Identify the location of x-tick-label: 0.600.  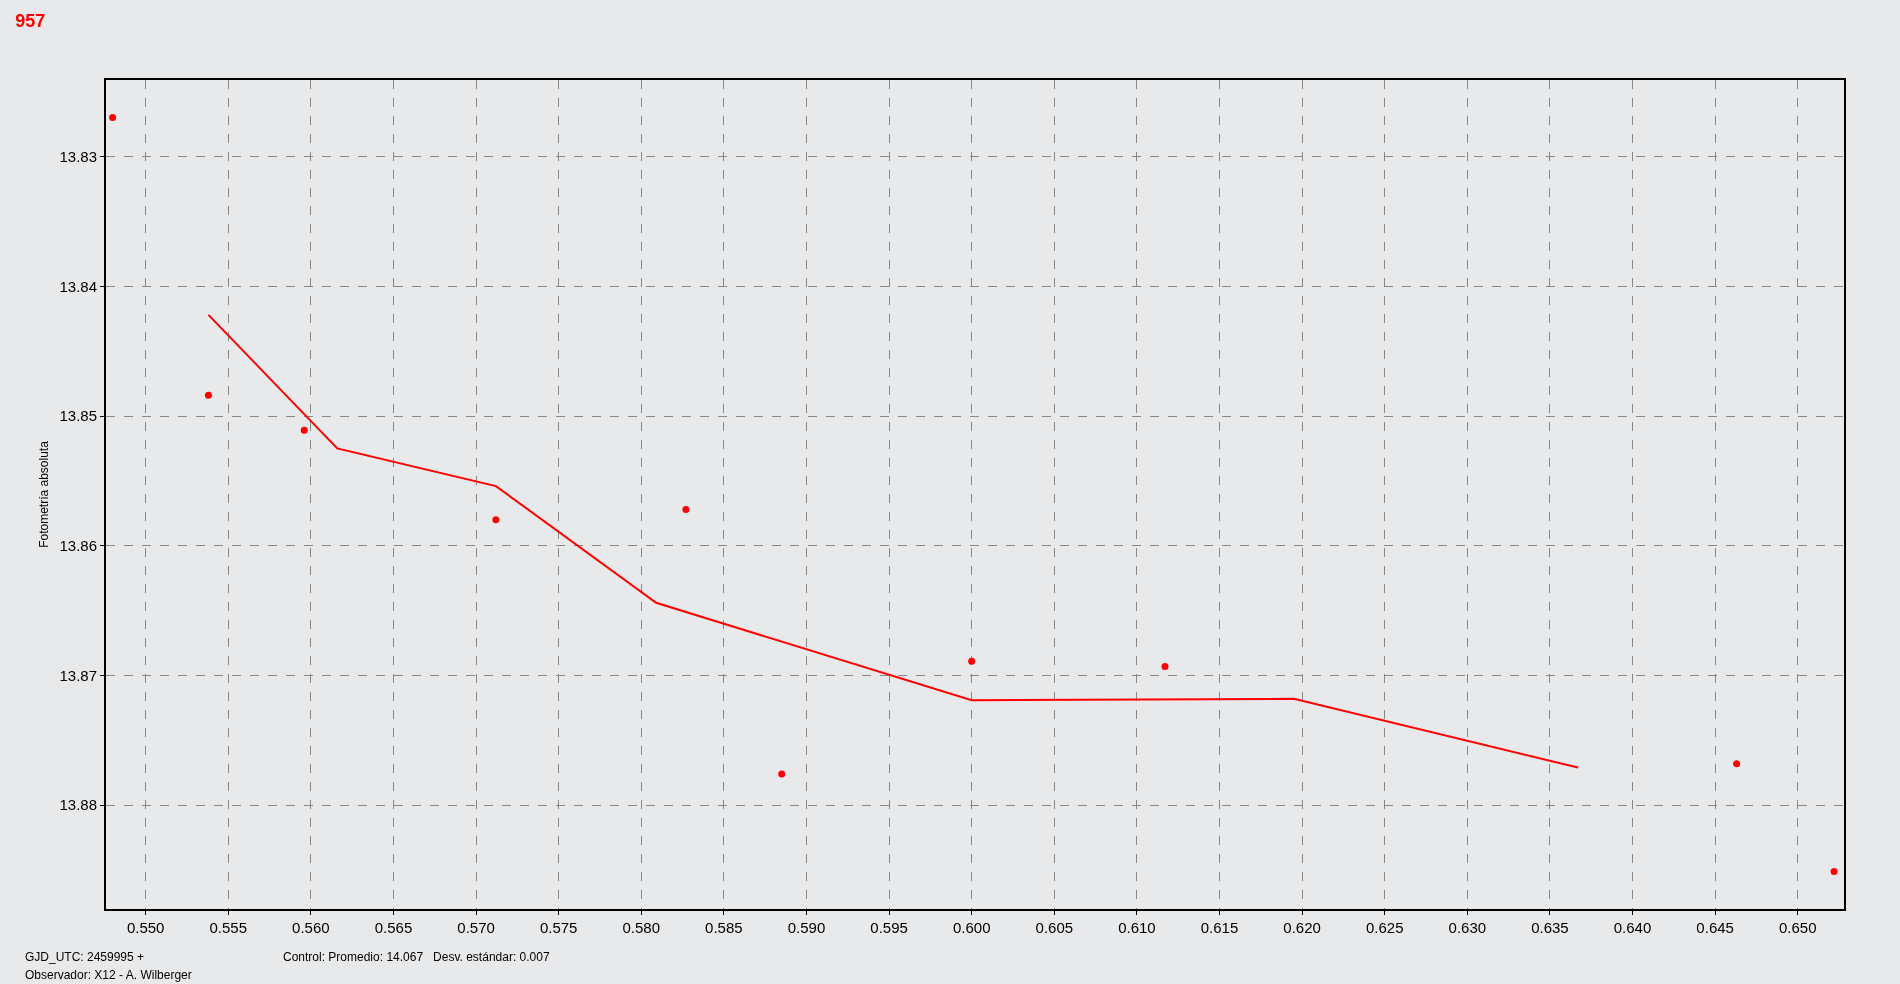
(971, 927).